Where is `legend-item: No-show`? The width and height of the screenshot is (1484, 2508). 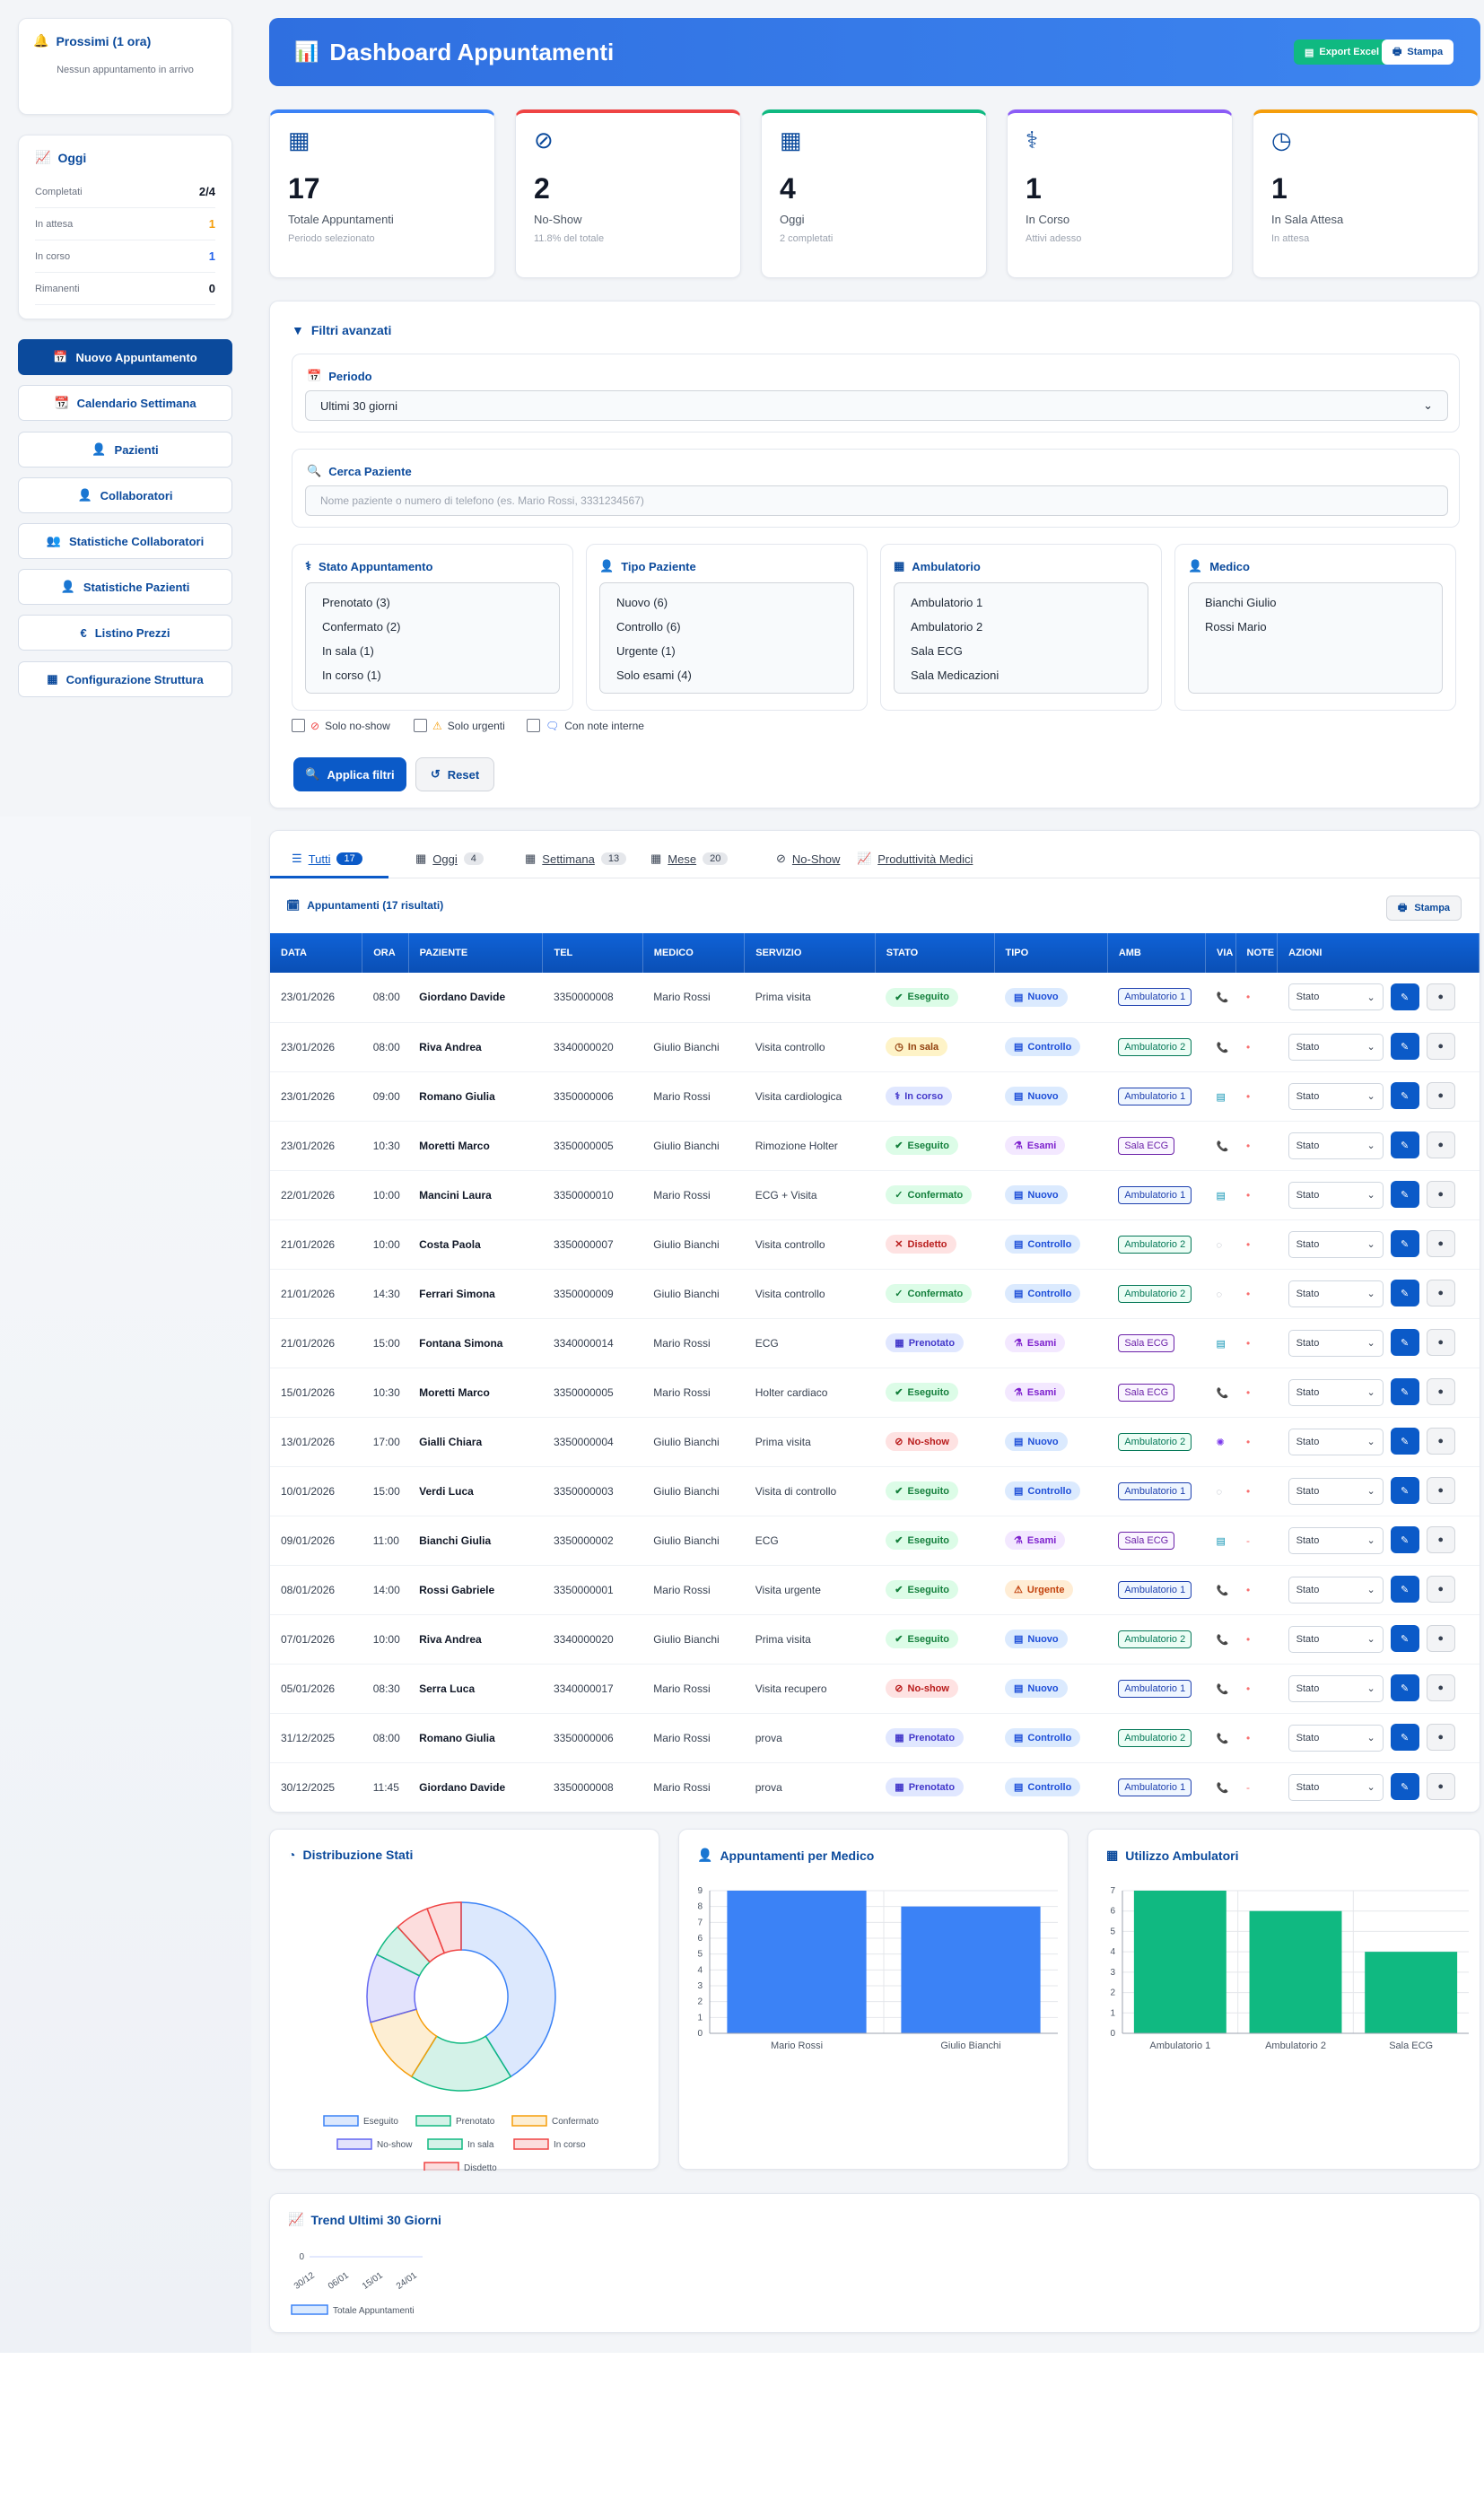 legend-item: No-show is located at coordinates (374, 2144).